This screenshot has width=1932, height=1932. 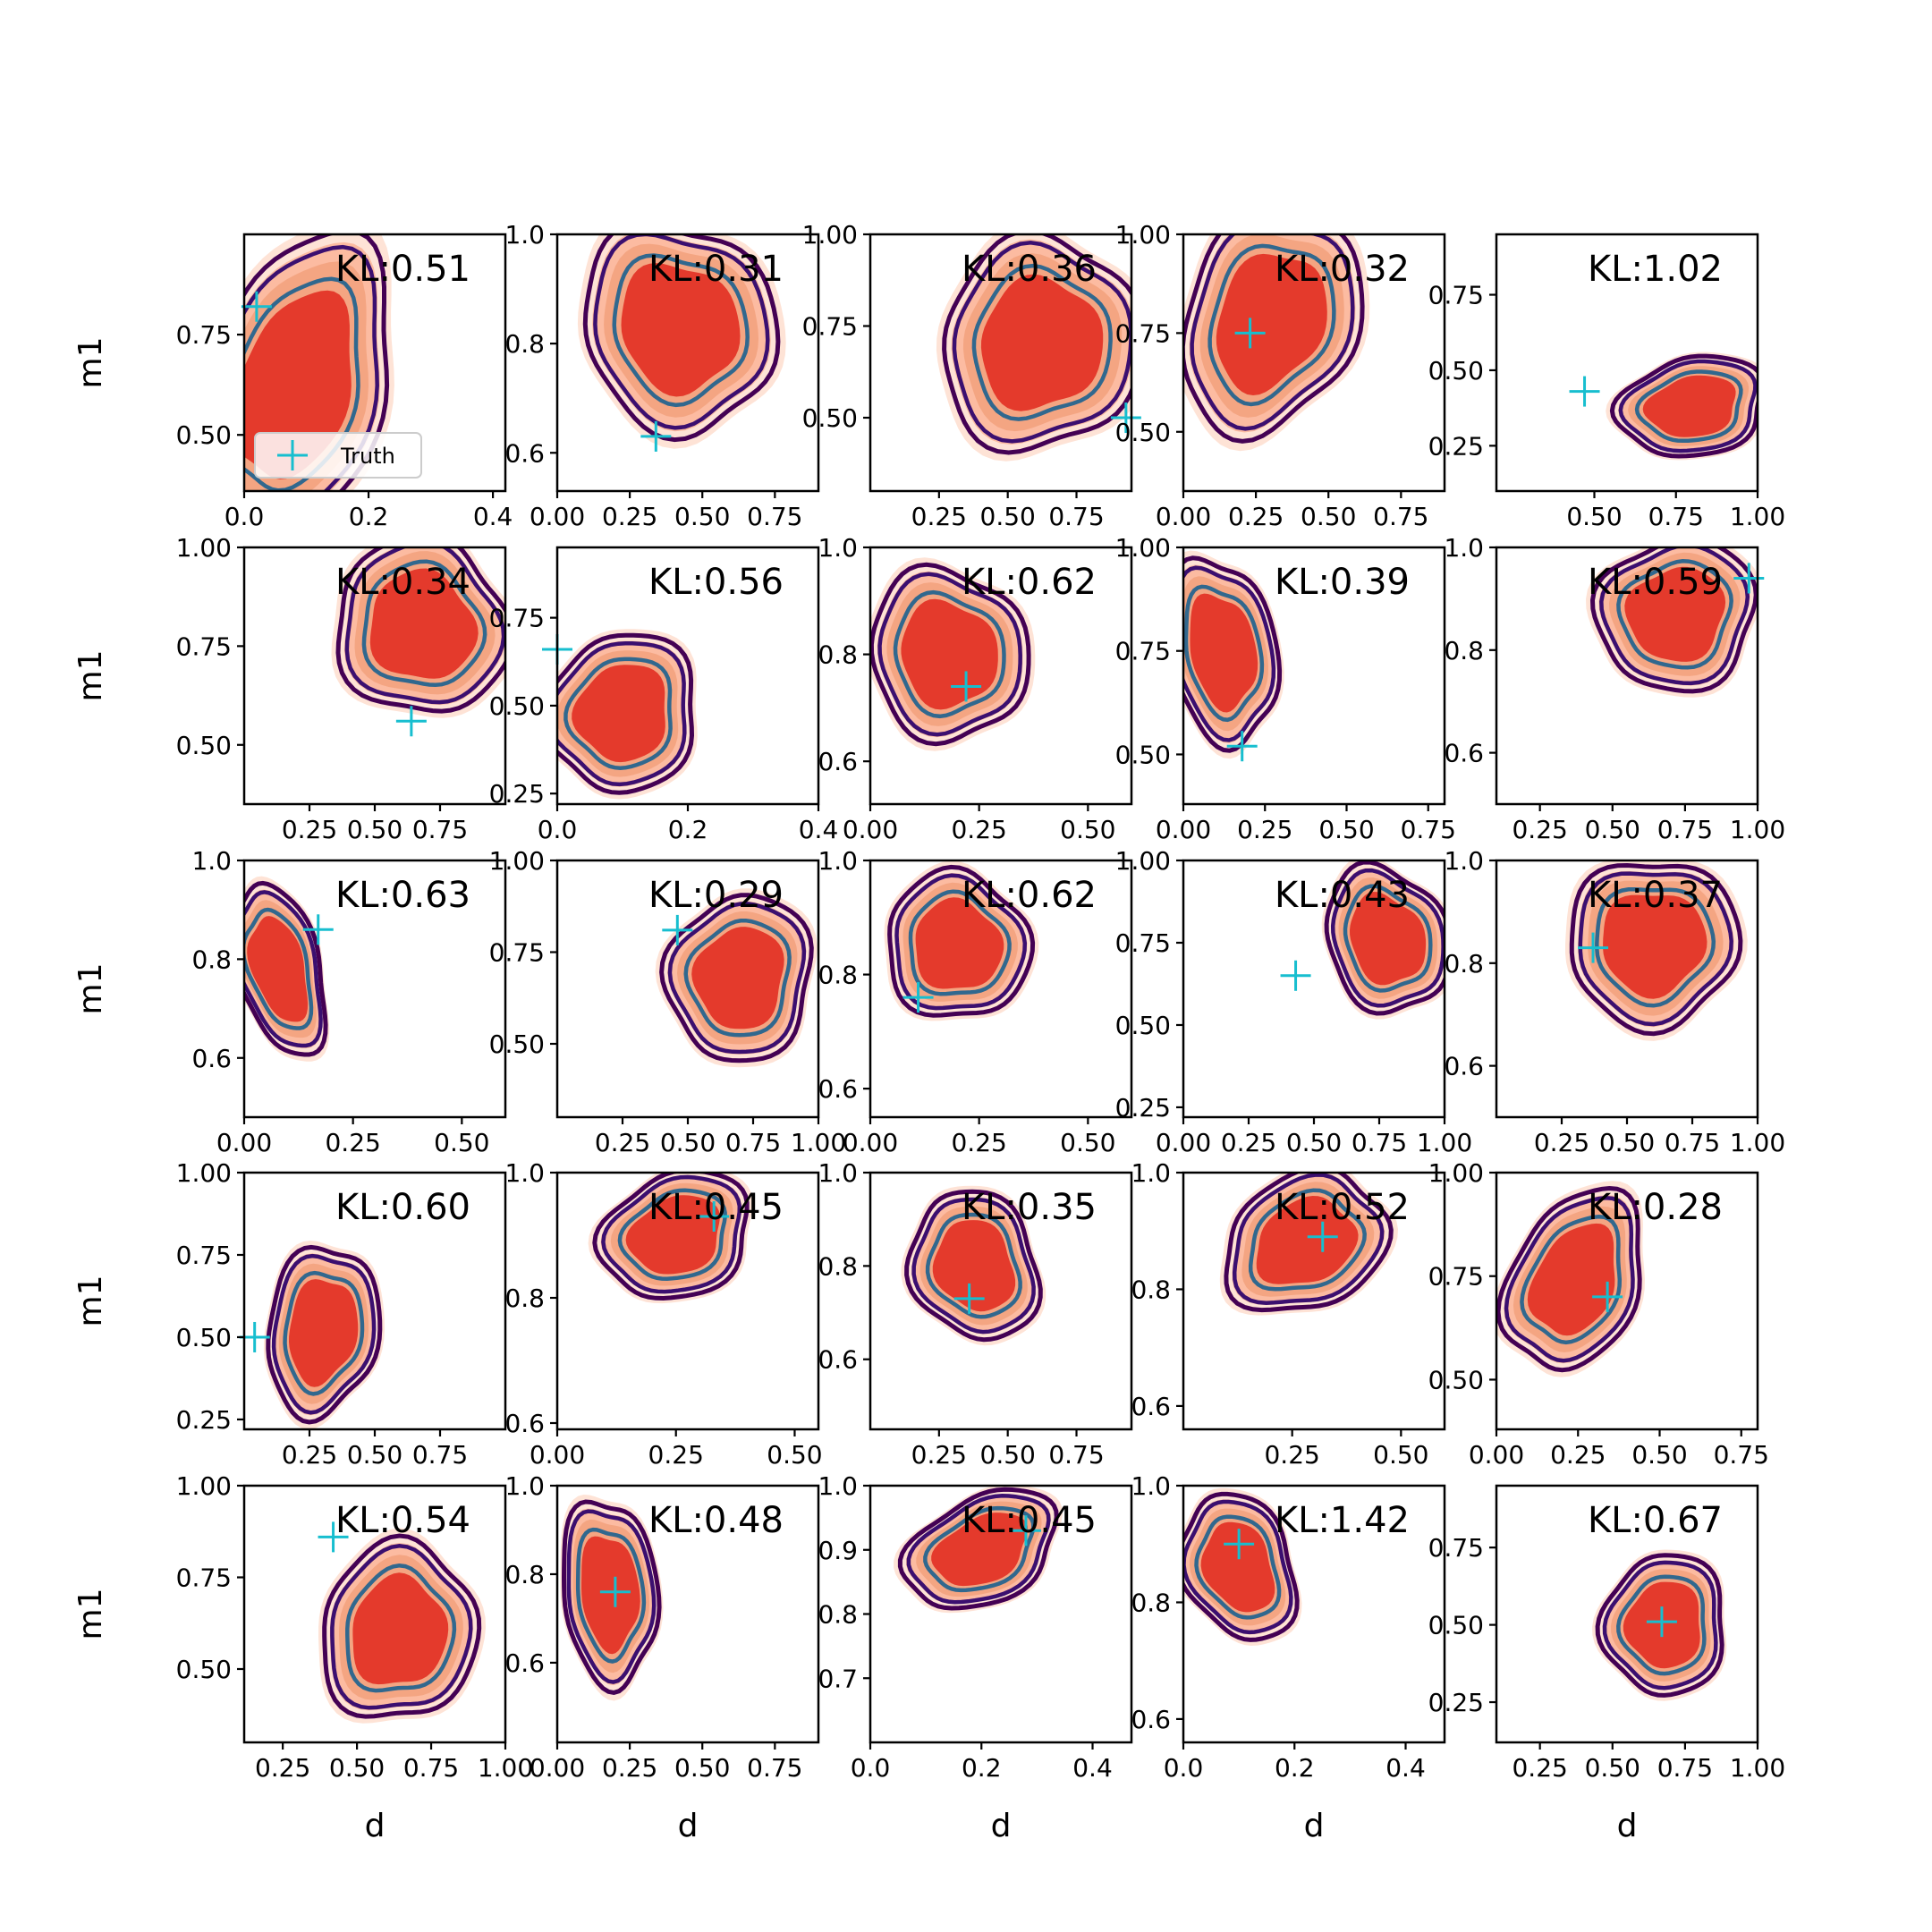 I want to click on x-tick-label: 0.00, so click(x=1183, y=516).